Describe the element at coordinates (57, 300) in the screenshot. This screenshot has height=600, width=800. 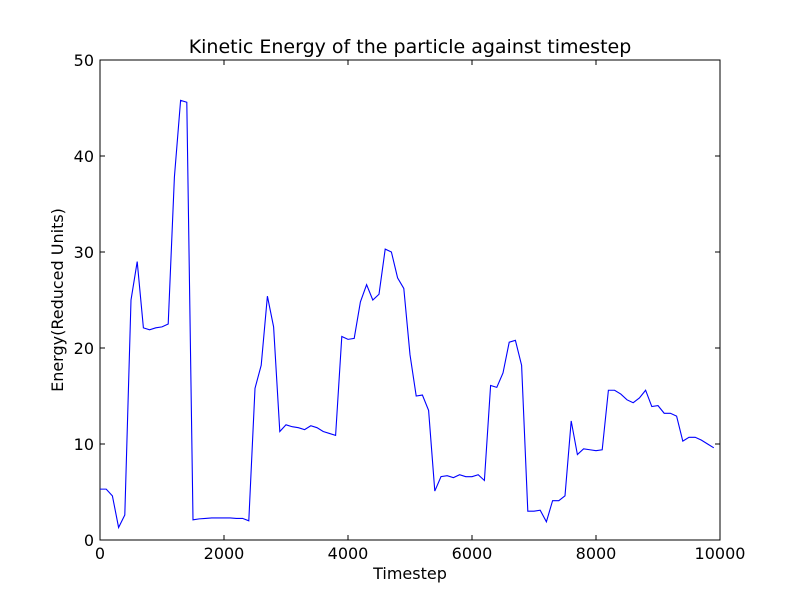
I see `y-axis-label: Energy(Reduced Units)` at that location.